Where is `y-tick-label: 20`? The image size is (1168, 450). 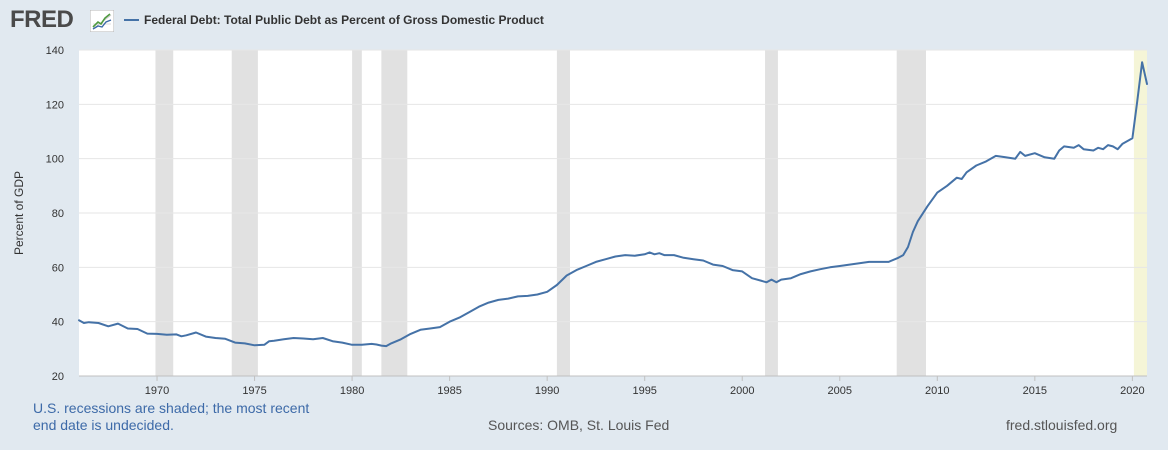 y-tick-label: 20 is located at coordinates (58, 377).